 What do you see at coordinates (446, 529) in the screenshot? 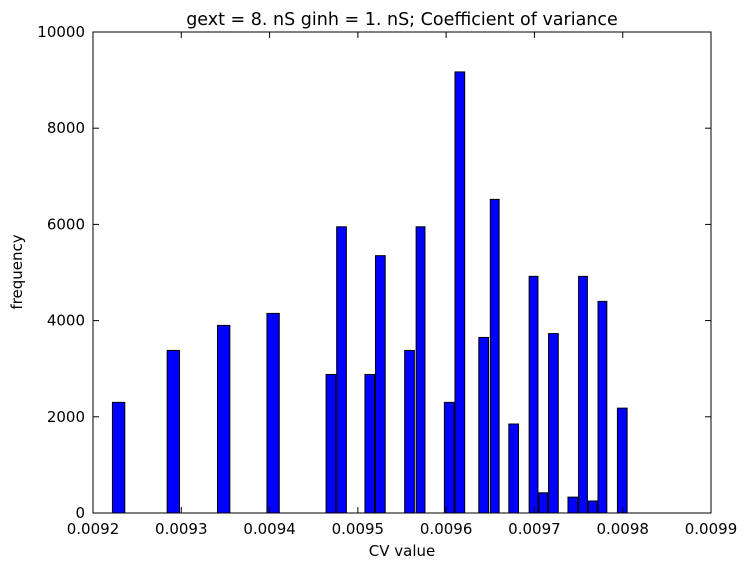
I see `x-tick-label: 0.0096` at bounding box center [446, 529].